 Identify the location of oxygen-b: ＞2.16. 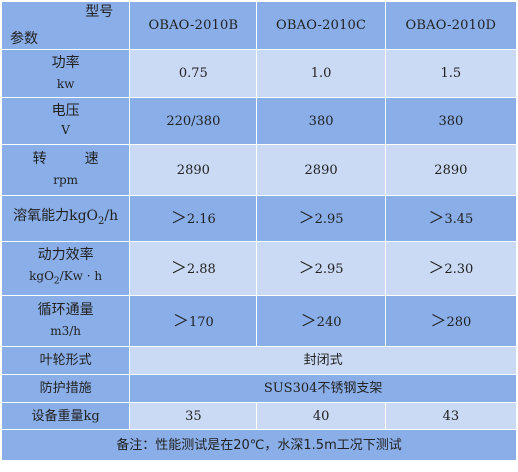
(193, 218).